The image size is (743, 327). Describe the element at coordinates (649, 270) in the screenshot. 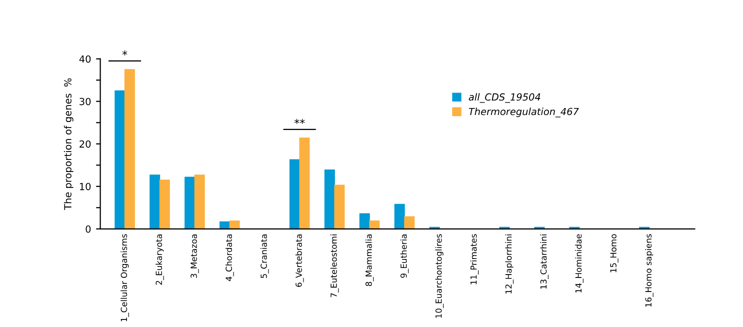

I see `x-tick-label: 16_Homo sapiens` at that location.